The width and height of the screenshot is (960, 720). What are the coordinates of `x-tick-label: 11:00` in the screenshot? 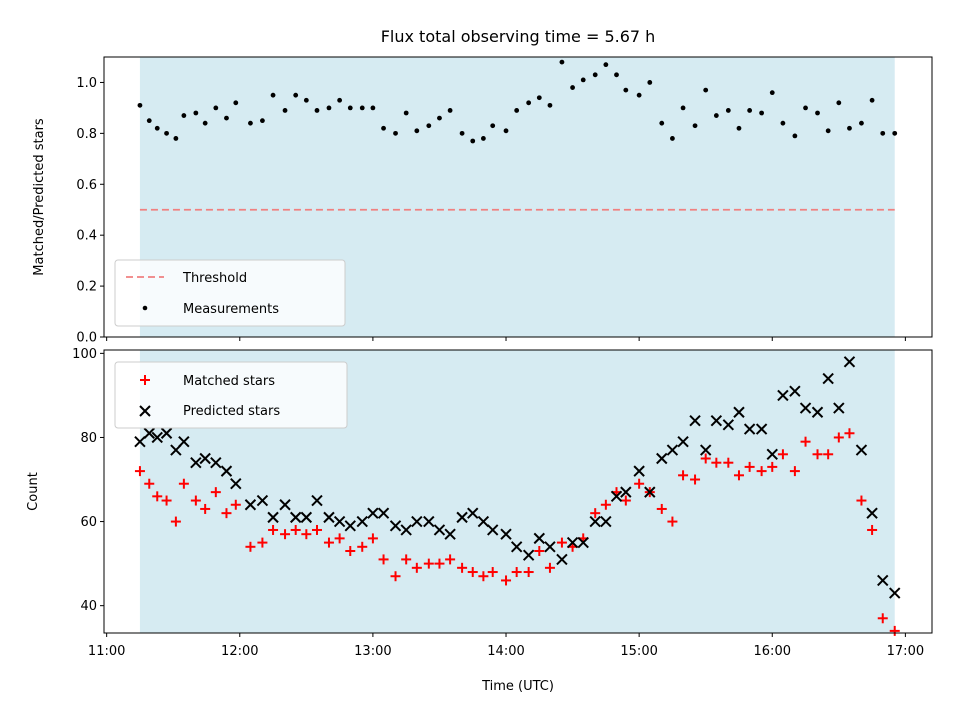 It's located at (106, 651).